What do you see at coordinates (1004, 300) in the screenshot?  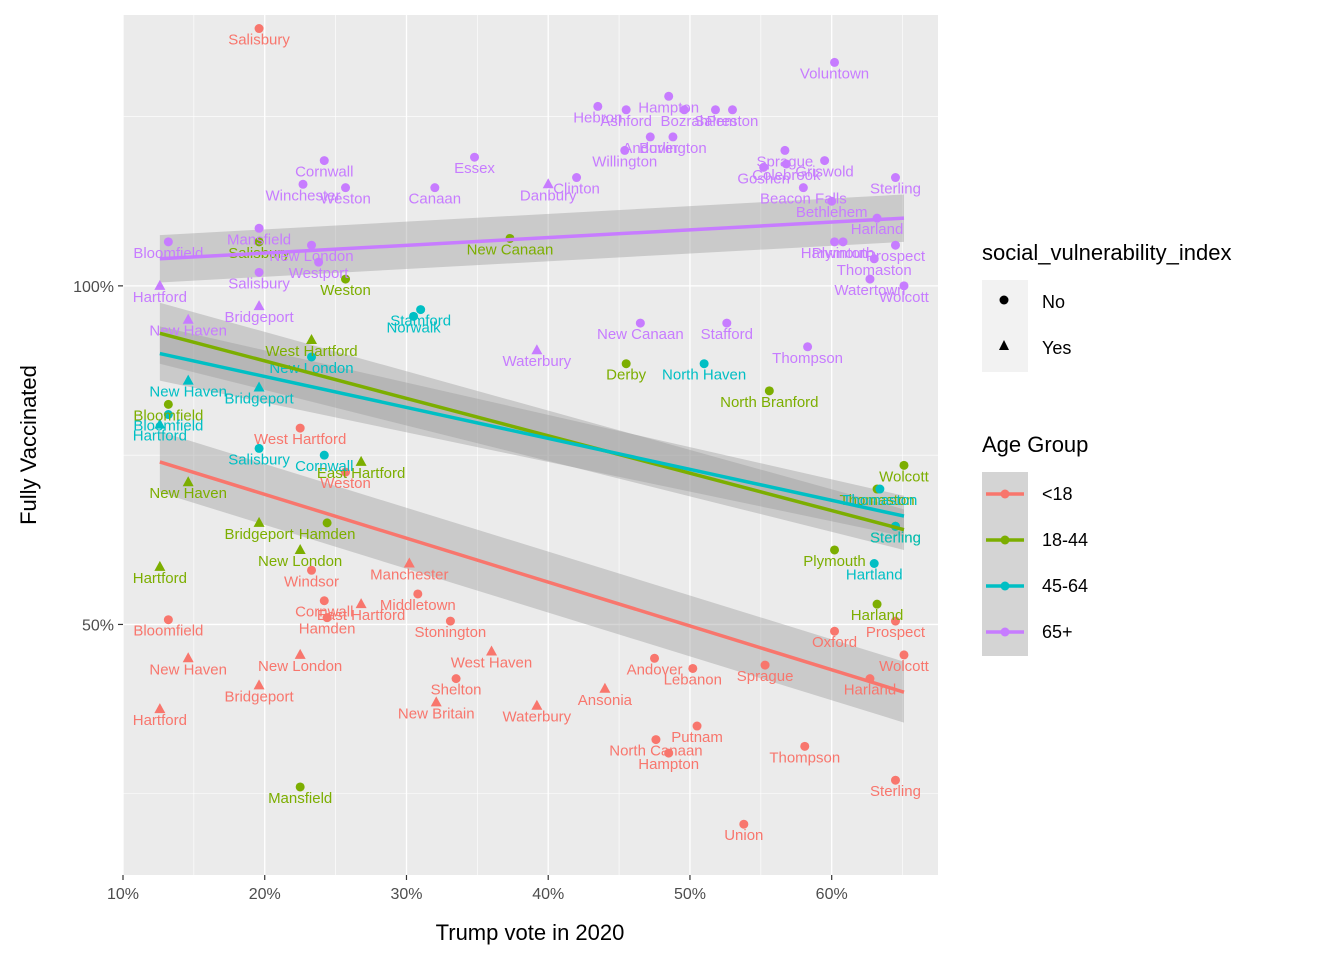 I see `shape-legend-key-no` at bounding box center [1004, 300].